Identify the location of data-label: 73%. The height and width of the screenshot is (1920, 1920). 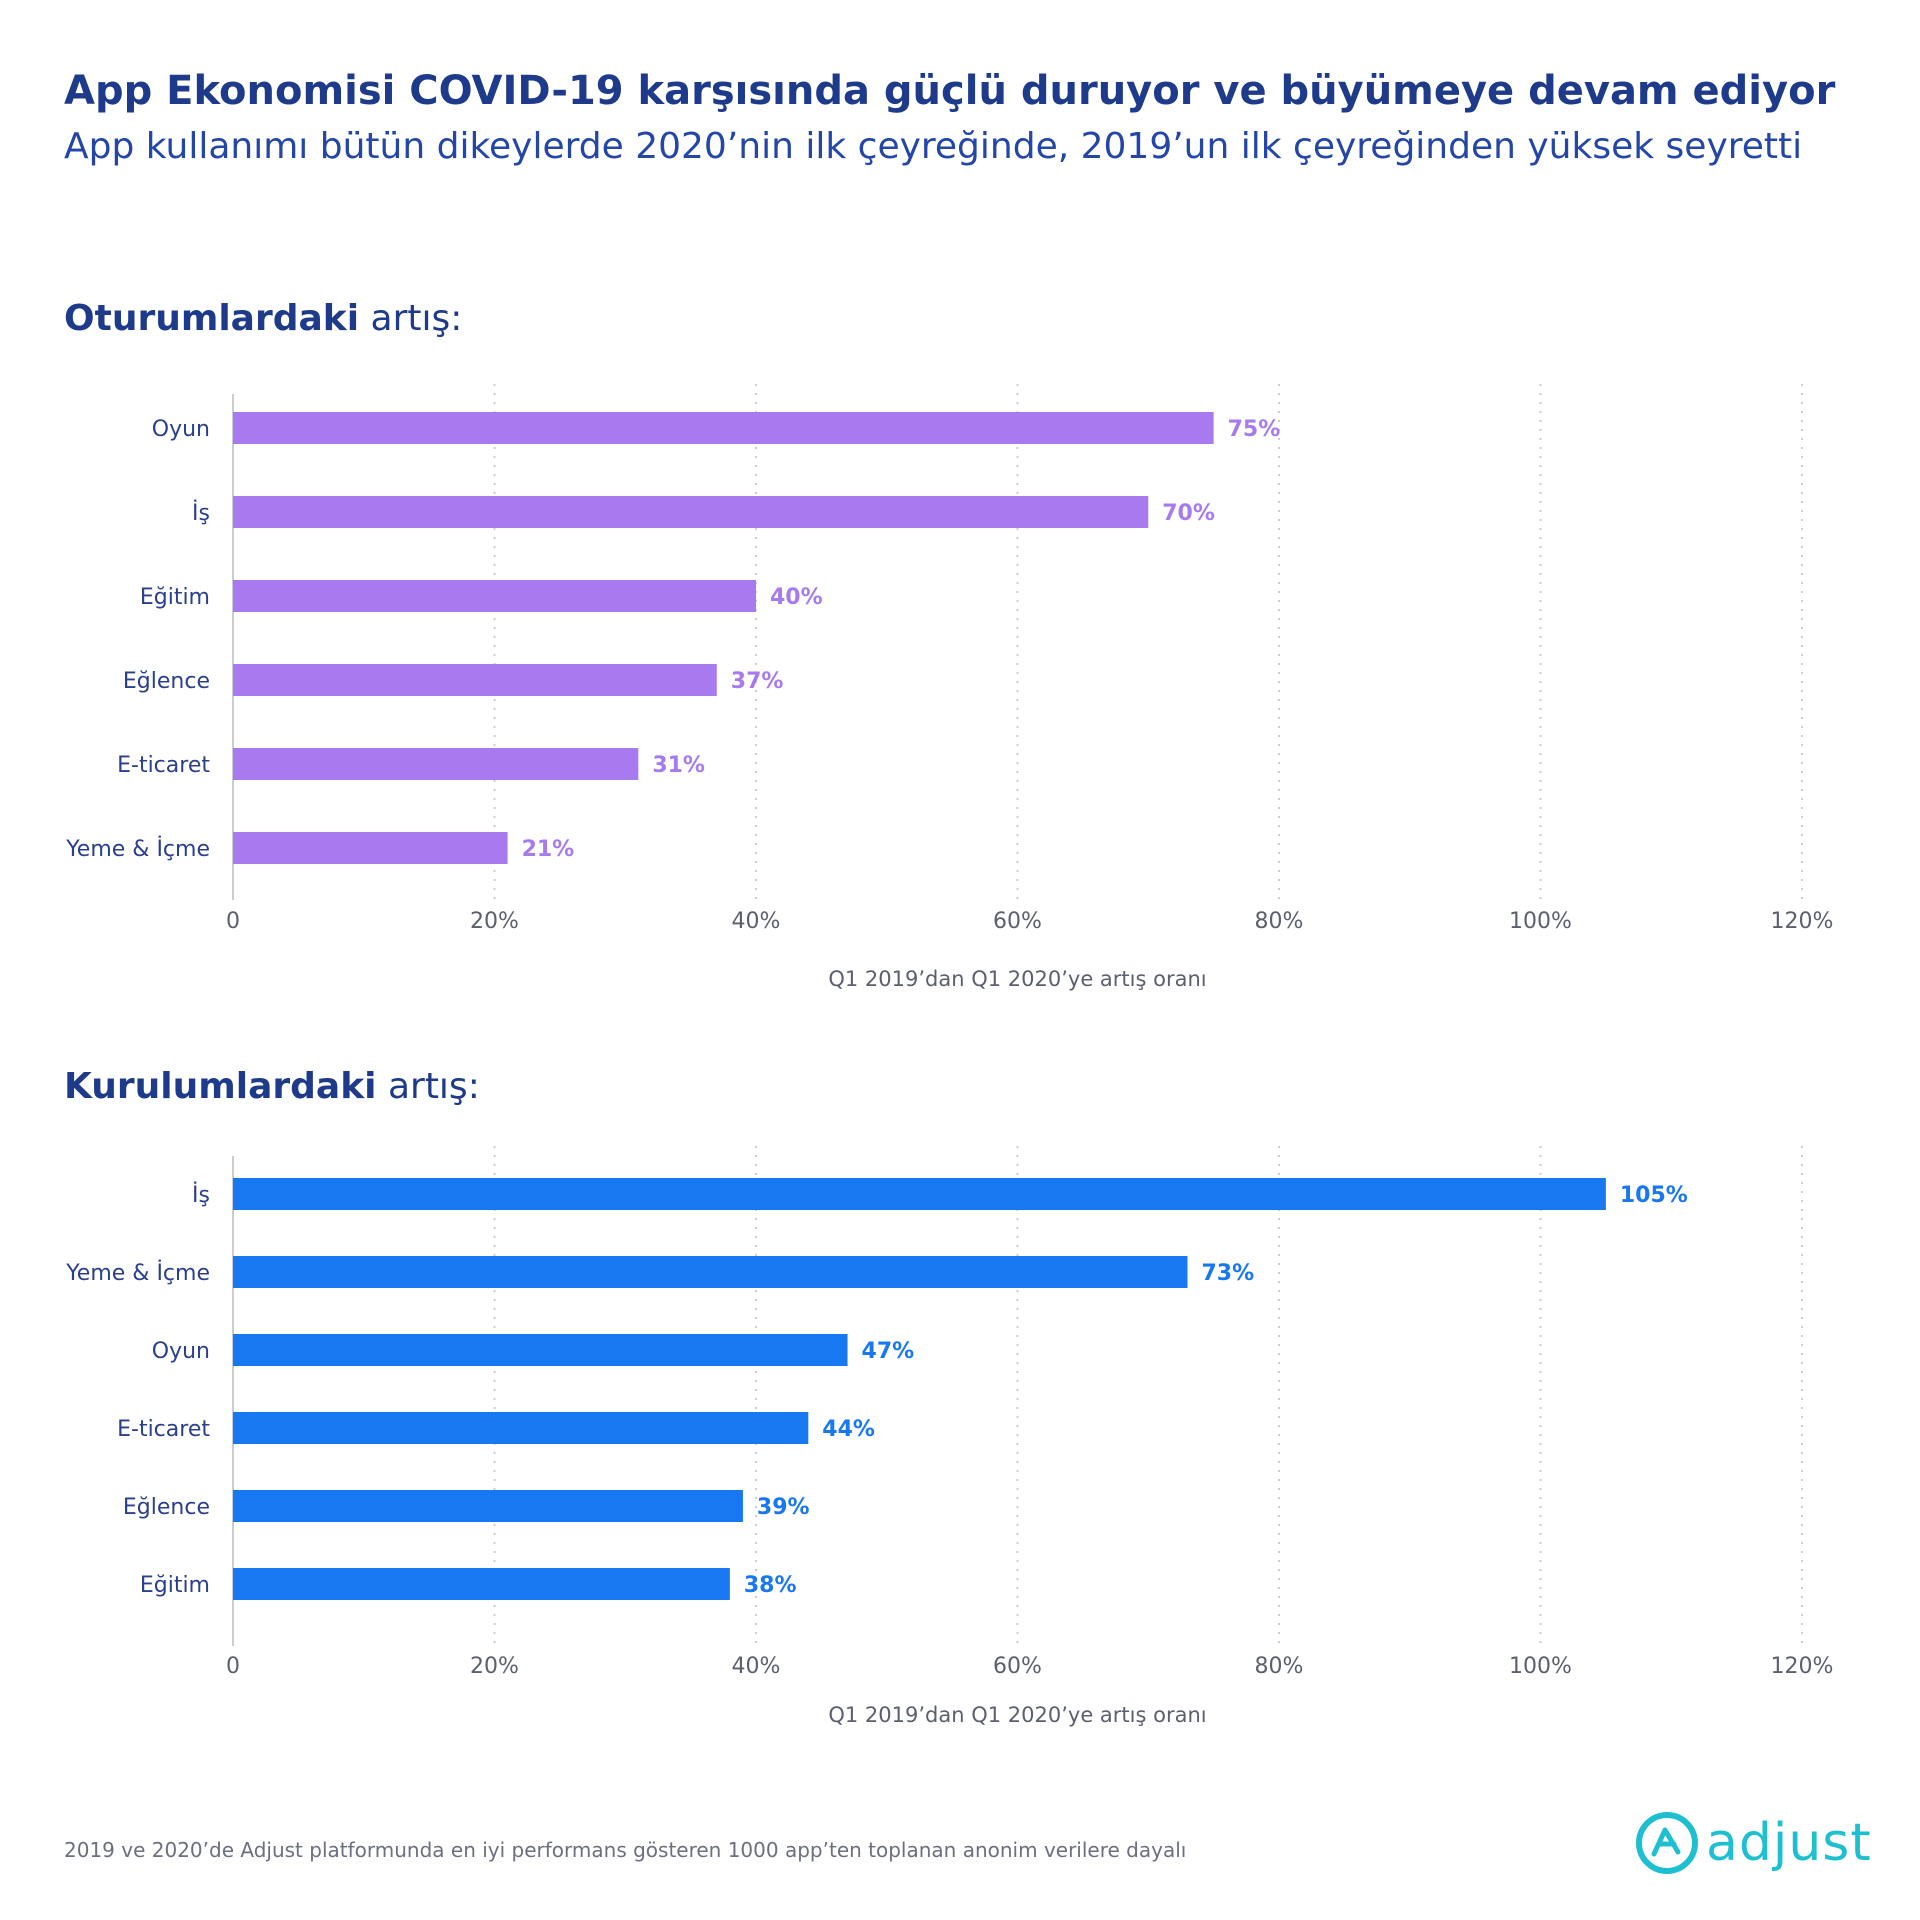
(1227, 1273).